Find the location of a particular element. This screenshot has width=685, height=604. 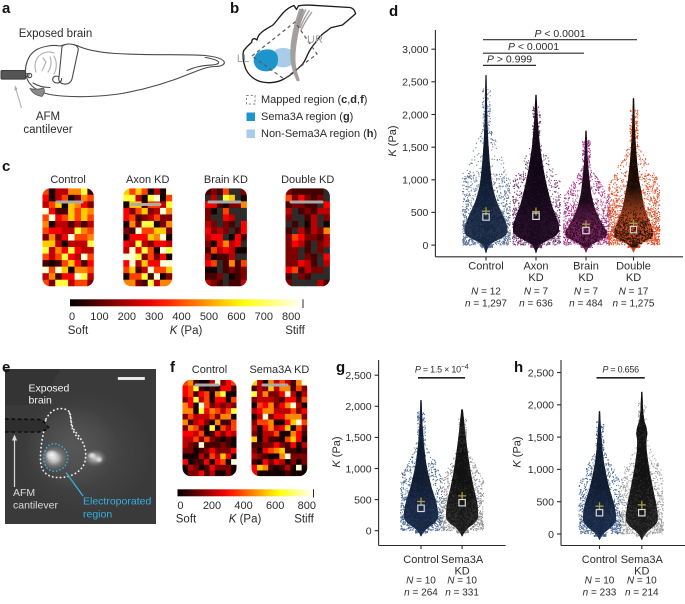

svg-text: brain is located at coordinates (41, 401).